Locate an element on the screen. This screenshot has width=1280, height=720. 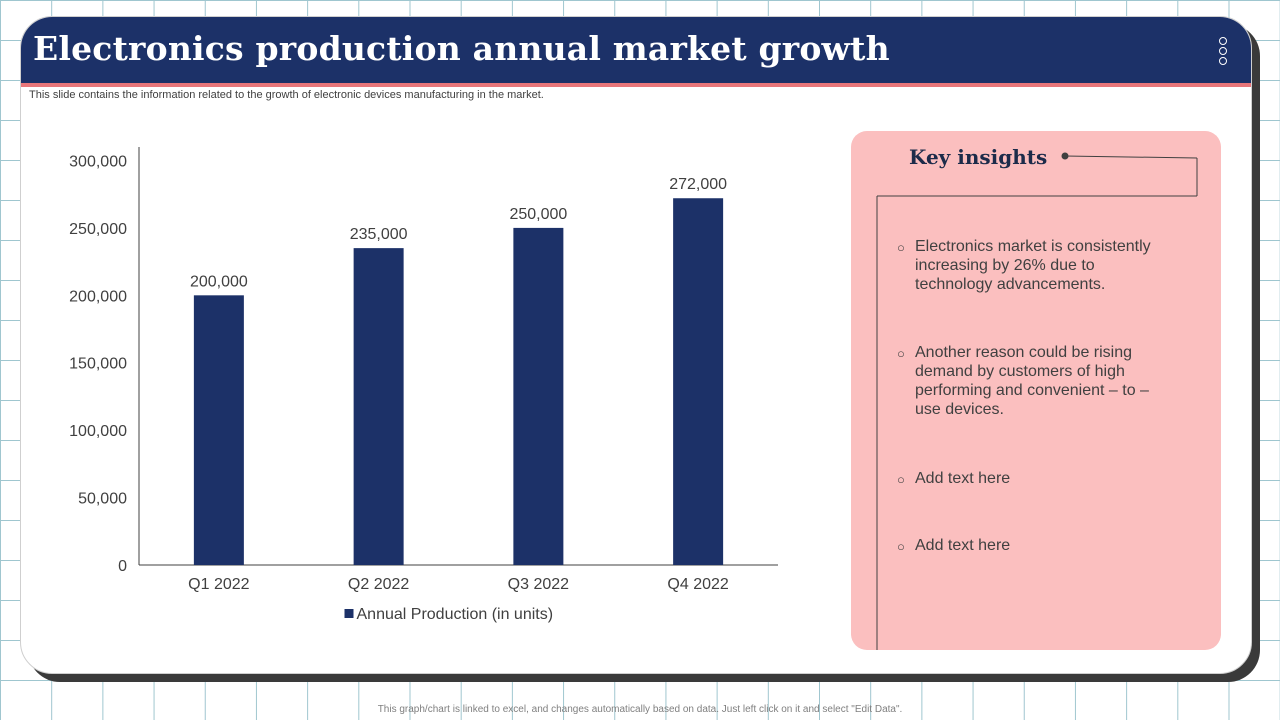
y-tick-label: 100,000 is located at coordinates (98, 431).